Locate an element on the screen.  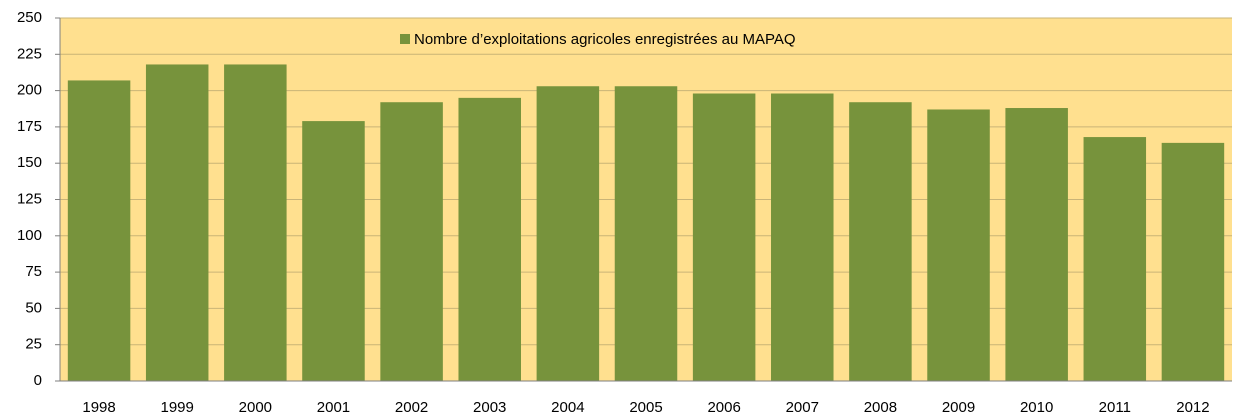
y-tick-label: 200 is located at coordinates (29, 90).